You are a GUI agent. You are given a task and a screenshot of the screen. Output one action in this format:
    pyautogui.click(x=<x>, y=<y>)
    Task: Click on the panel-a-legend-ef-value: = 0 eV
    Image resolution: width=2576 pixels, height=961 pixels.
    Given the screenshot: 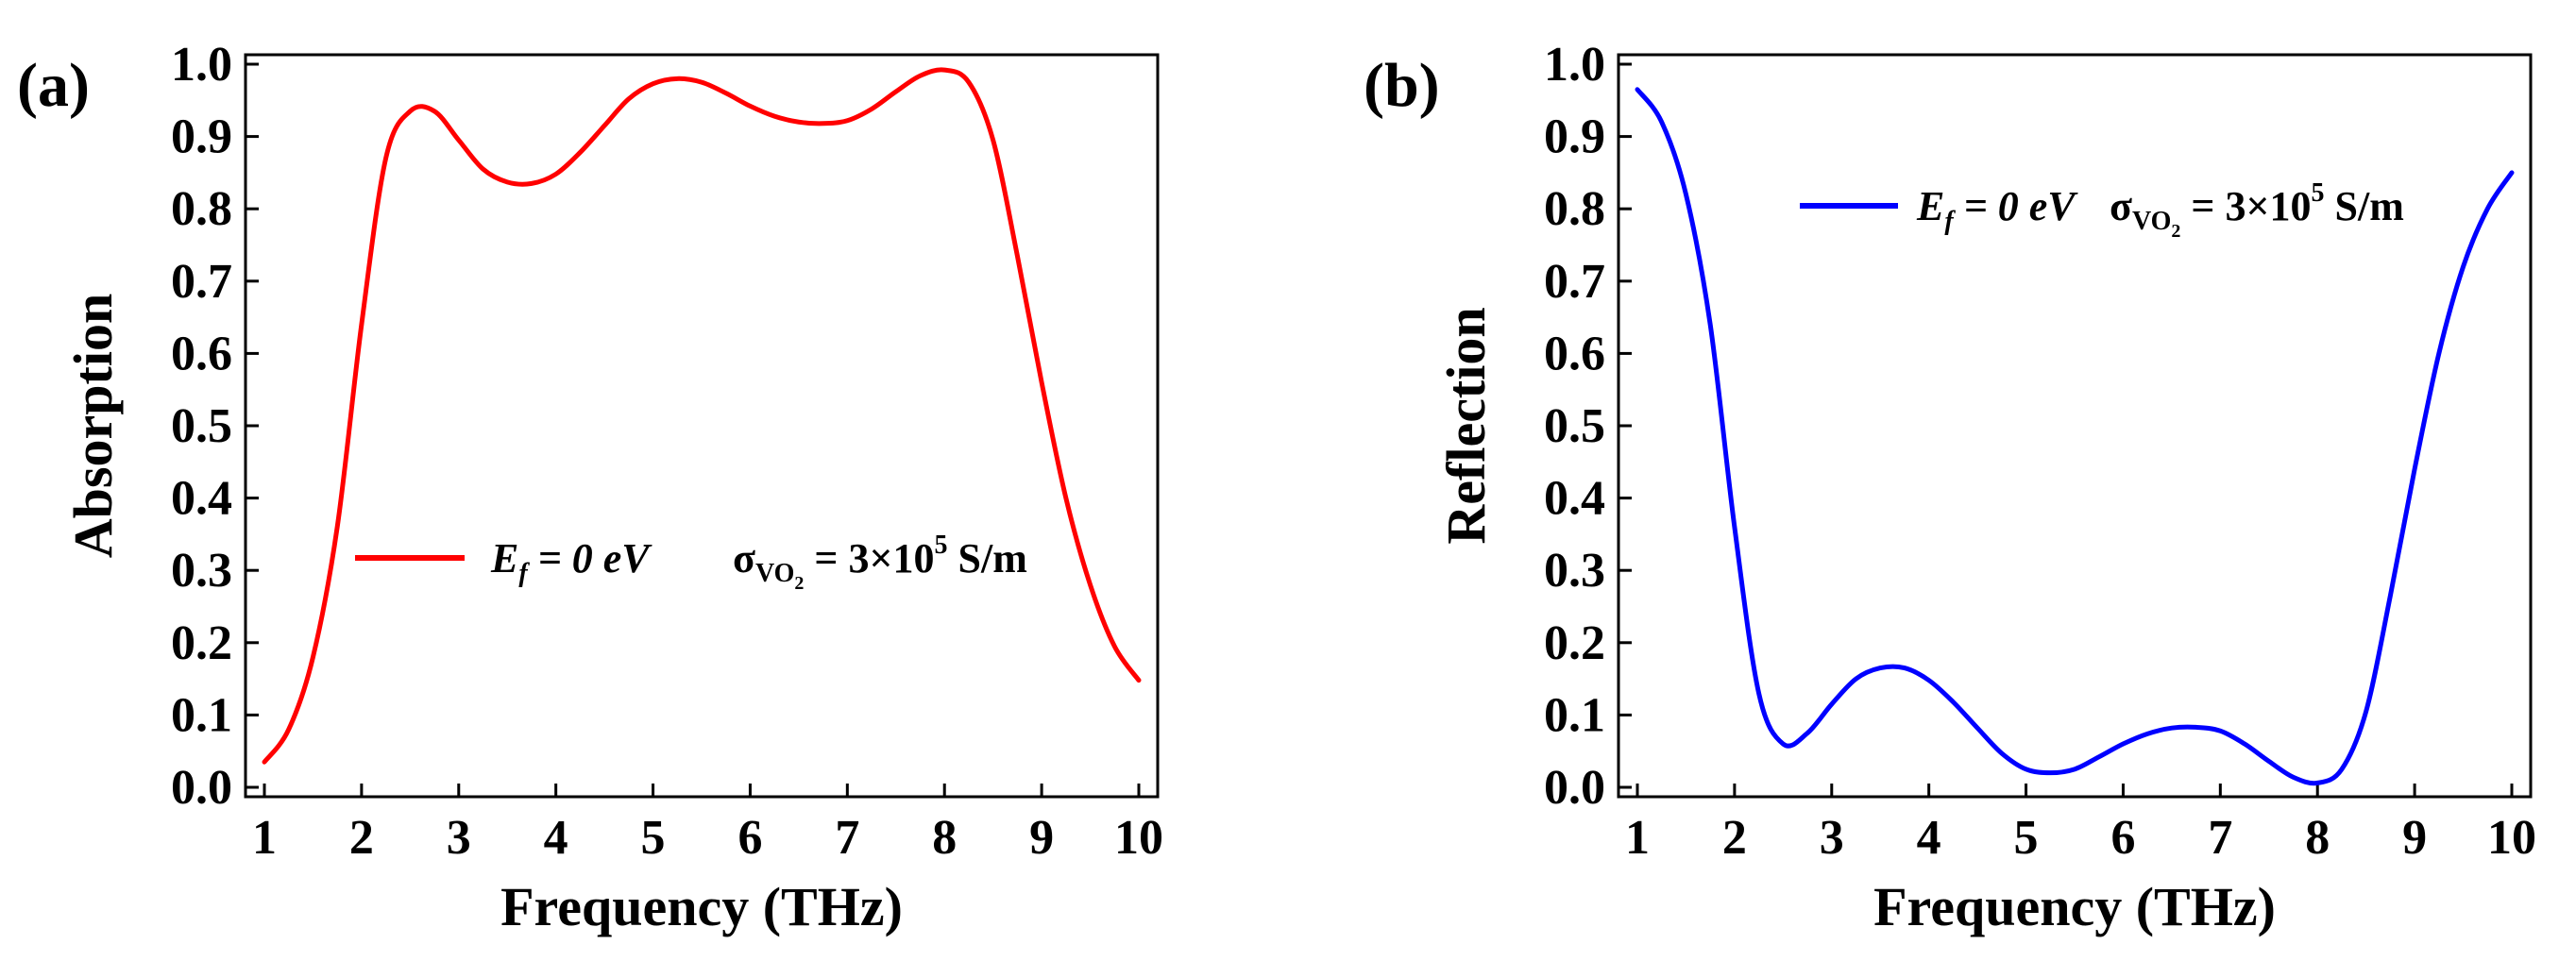 What is the action you would take?
    pyautogui.click(x=590, y=558)
    